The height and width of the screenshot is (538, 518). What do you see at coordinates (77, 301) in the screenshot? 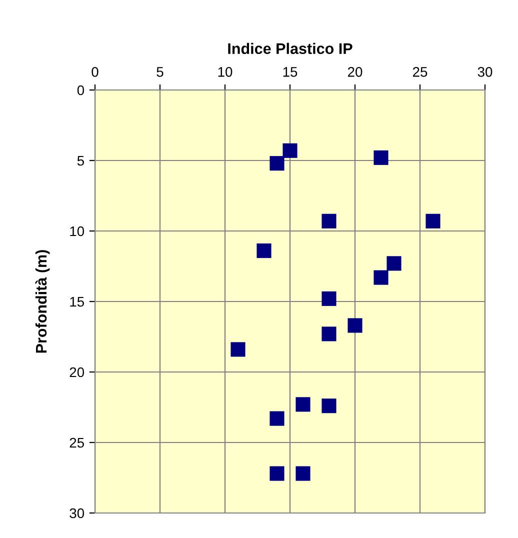
I see `y-tick-label: 15` at bounding box center [77, 301].